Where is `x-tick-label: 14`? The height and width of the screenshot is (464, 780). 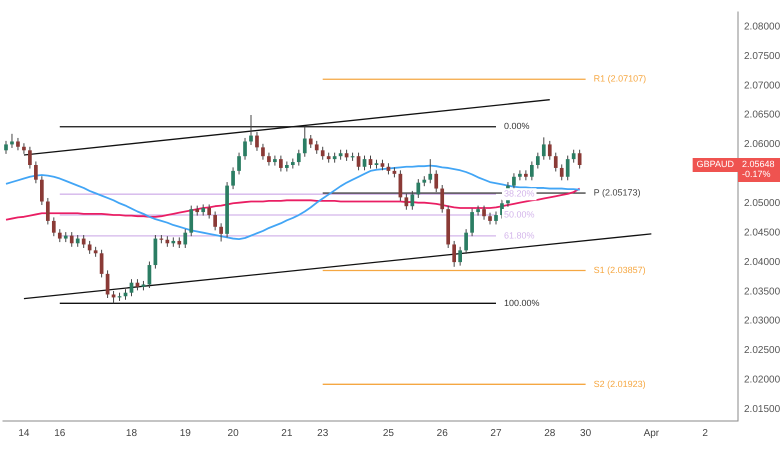 x-tick-label: 14 is located at coordinates (24, 433).